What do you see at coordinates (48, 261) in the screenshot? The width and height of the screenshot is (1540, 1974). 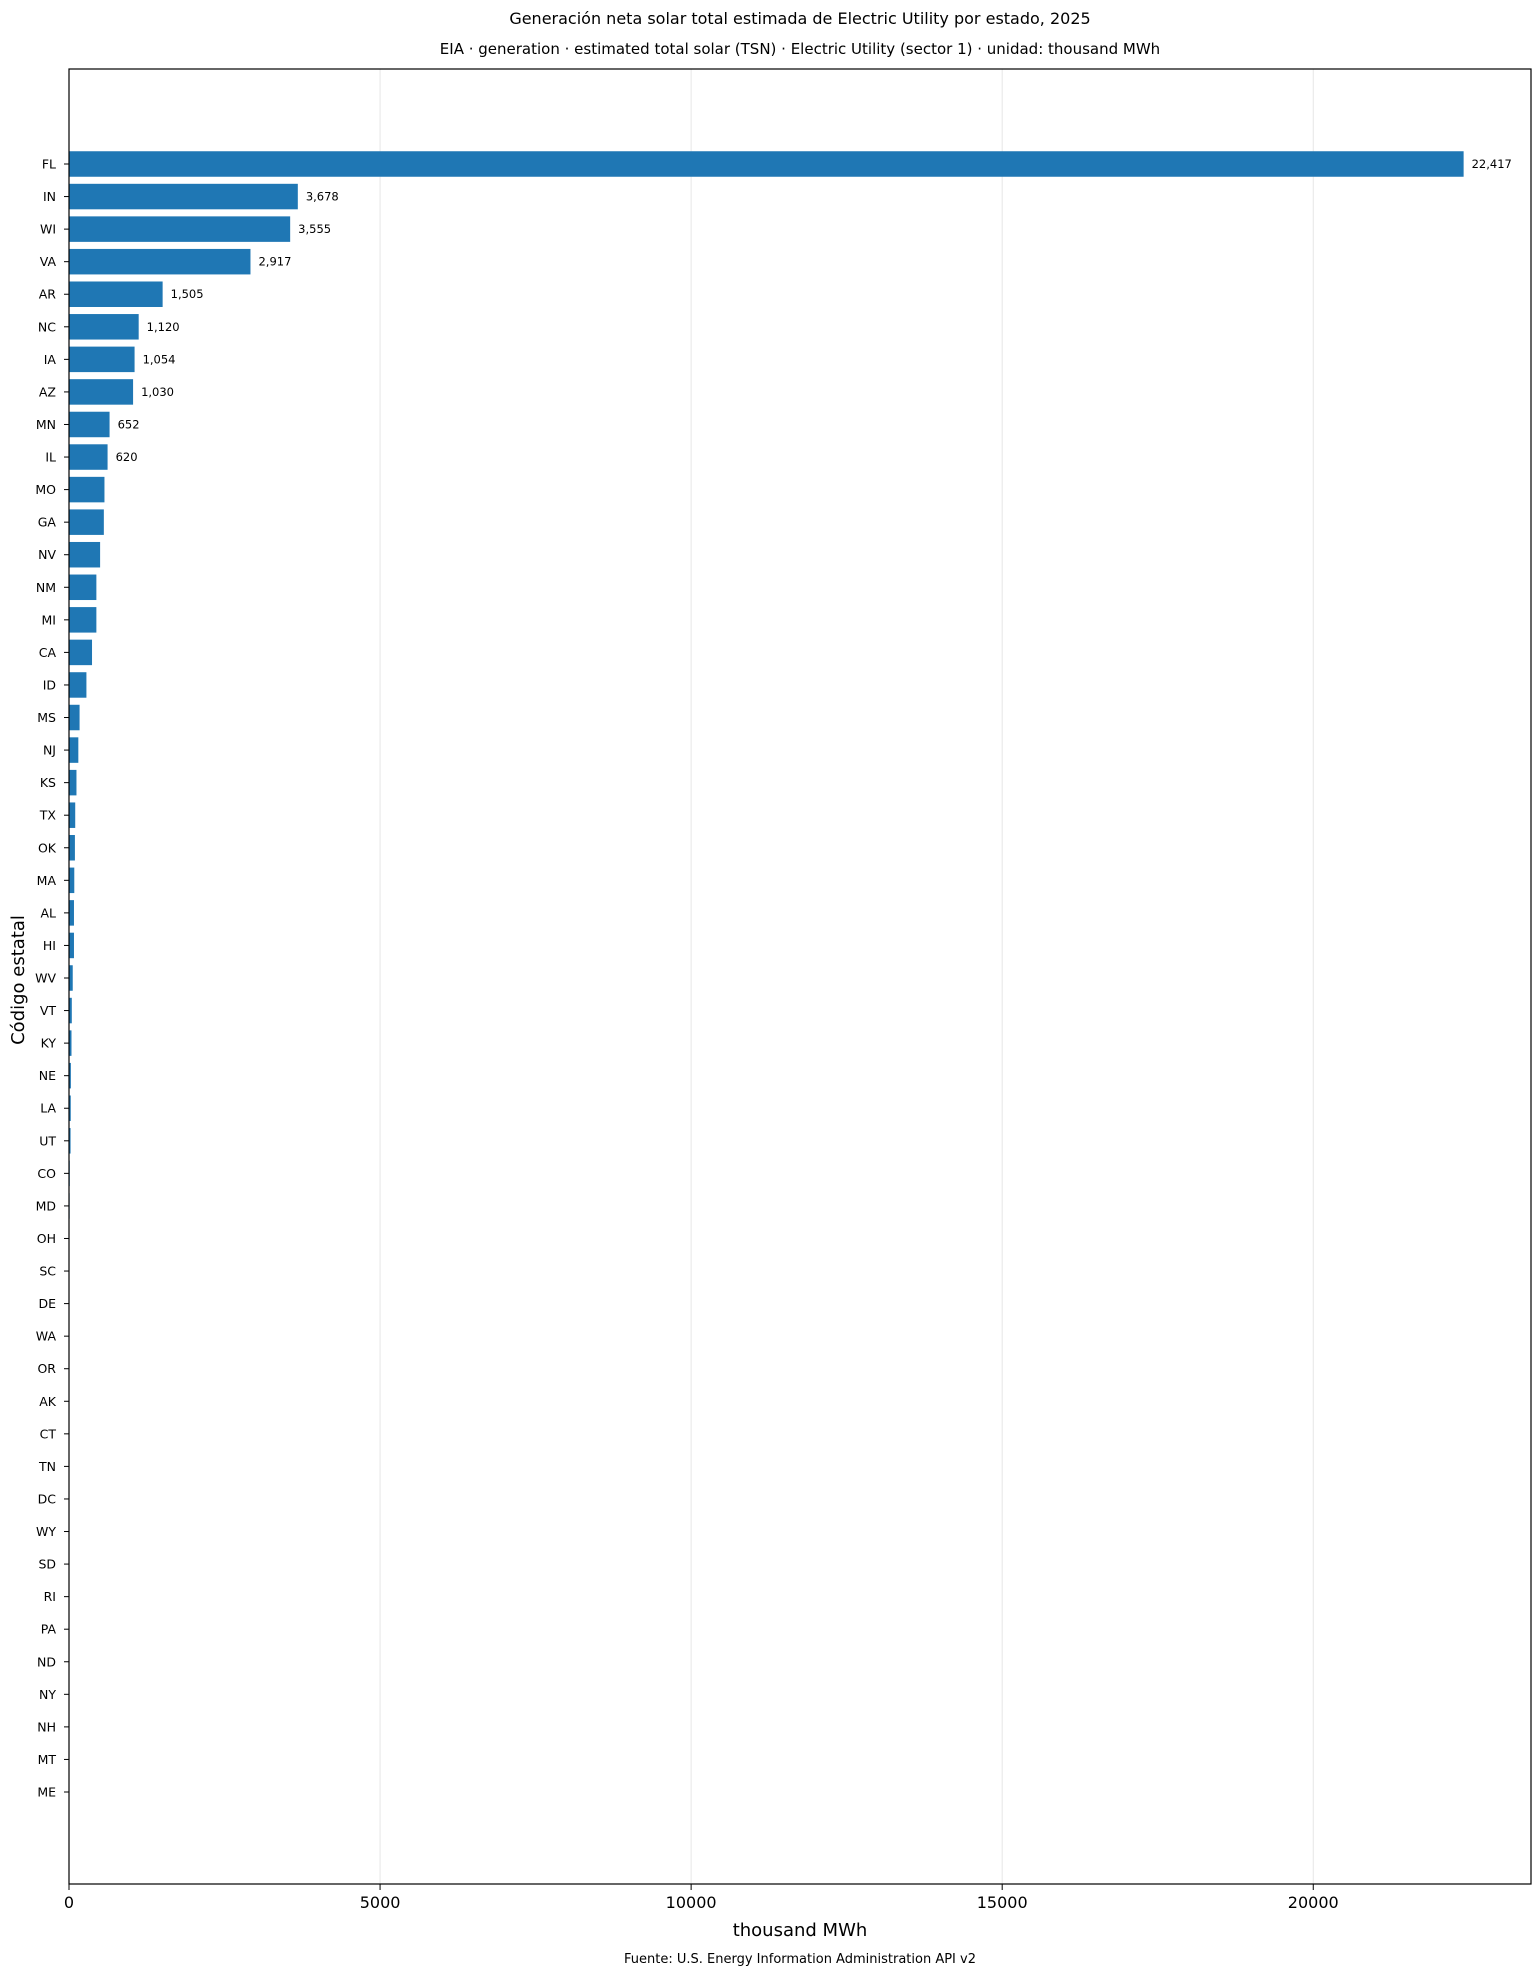 I see `y-tick-label: VA` at bounding box center [48, 261].